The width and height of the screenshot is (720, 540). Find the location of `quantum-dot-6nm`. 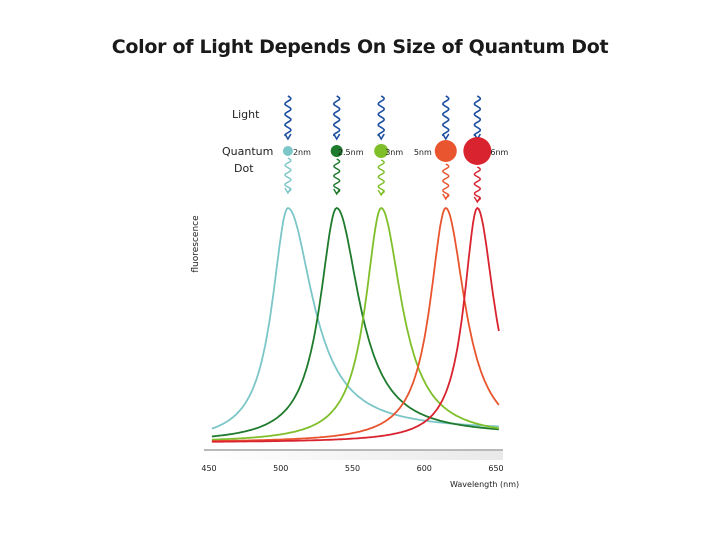

quantum-dot-6nm is located at coordinates (477, 151).